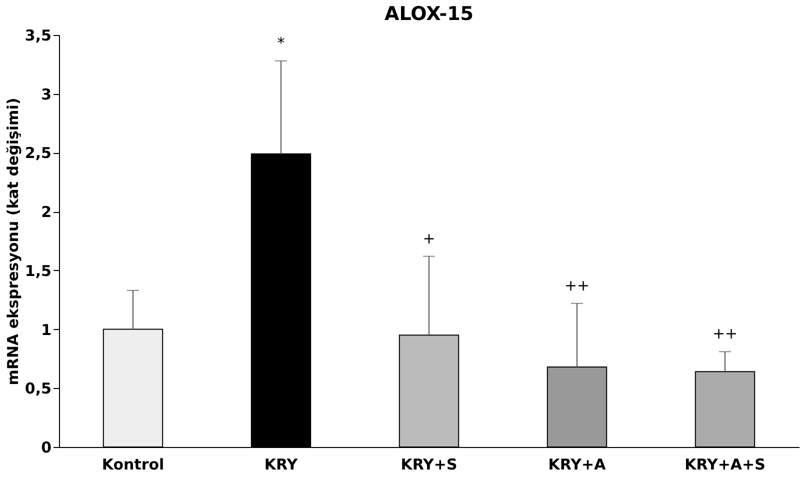 The image size is (804, 477). I want to click on annotation: *, so click(281, 43).